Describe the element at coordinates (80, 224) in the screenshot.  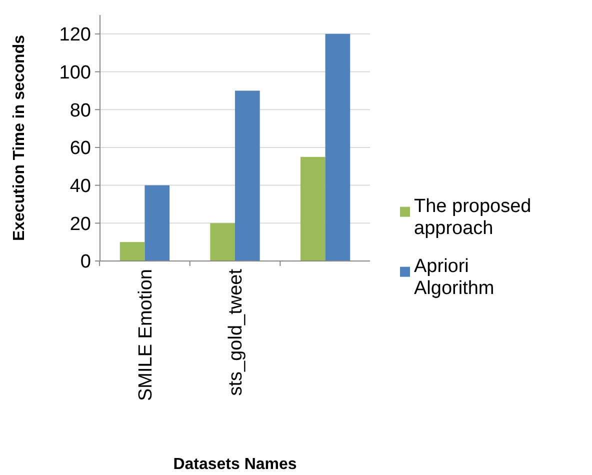
I see `y-tick-label: 20` at that location.